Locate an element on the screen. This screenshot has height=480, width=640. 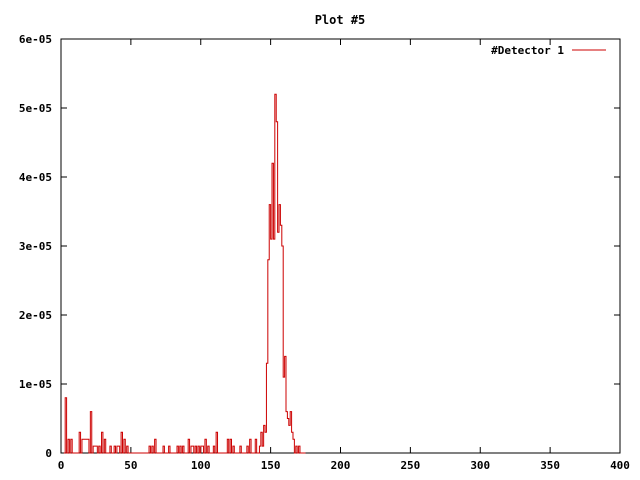
y-tick-label: 1e-05 is located at coordinates (35, 384).